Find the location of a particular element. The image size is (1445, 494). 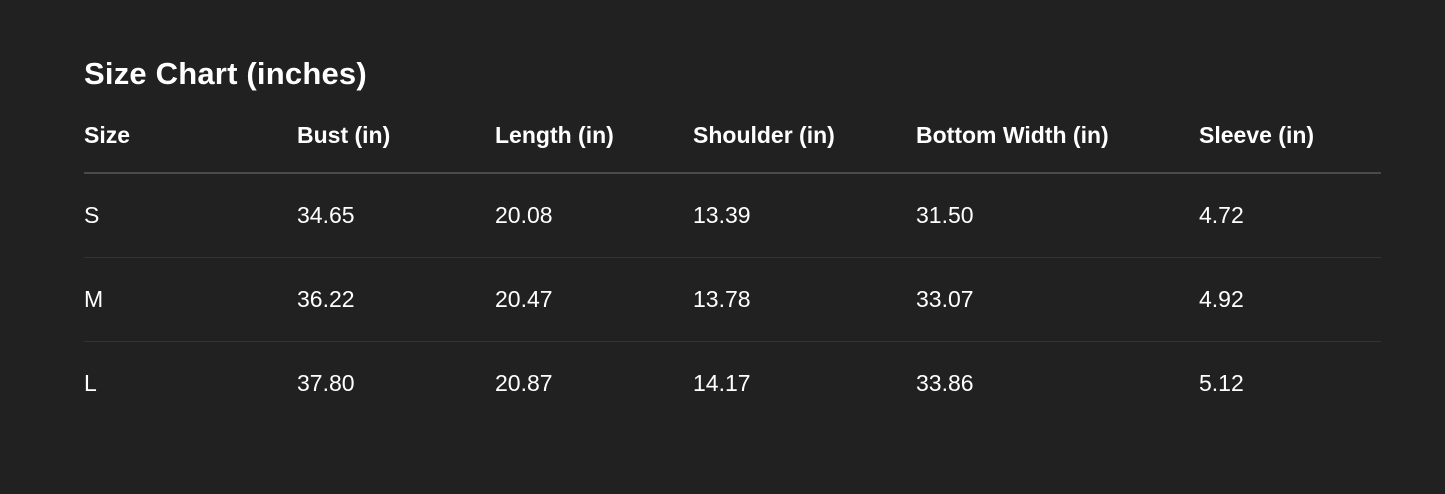

cell-size: L is located at coordinates (90, 383).